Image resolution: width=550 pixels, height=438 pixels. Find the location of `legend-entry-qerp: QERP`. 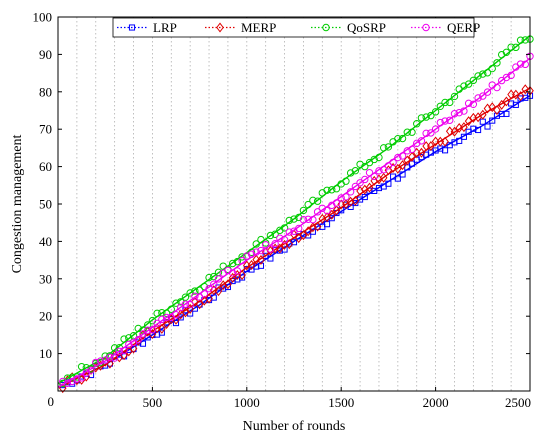

legend-entry-qerp: QERP is located at coordinates (445, 27).